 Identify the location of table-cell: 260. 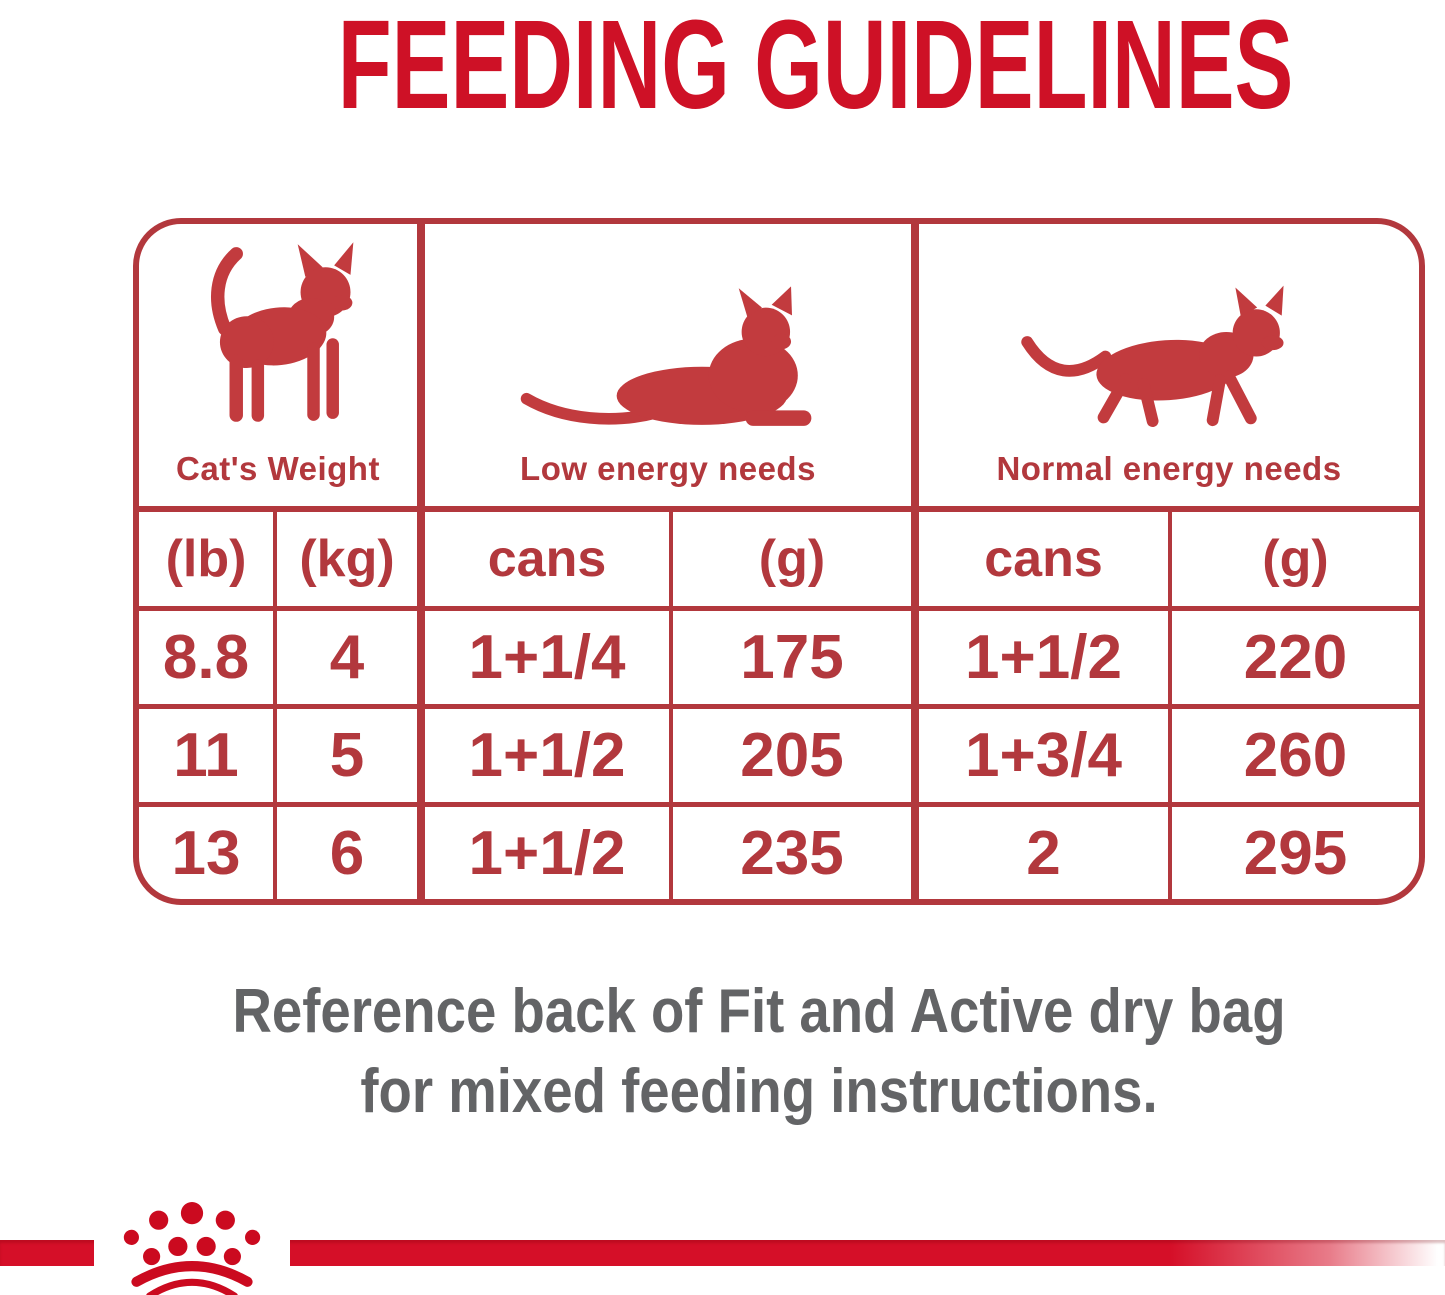
(1295, 758).